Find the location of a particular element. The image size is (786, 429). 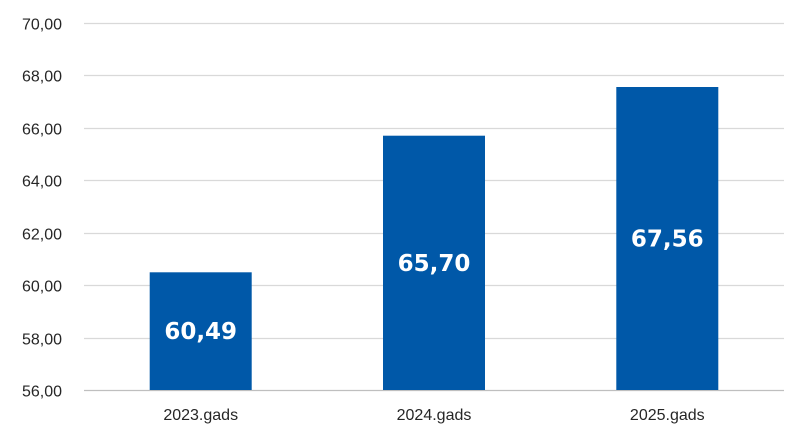

data-label: 65,70 is located at coordinates (434, 264).